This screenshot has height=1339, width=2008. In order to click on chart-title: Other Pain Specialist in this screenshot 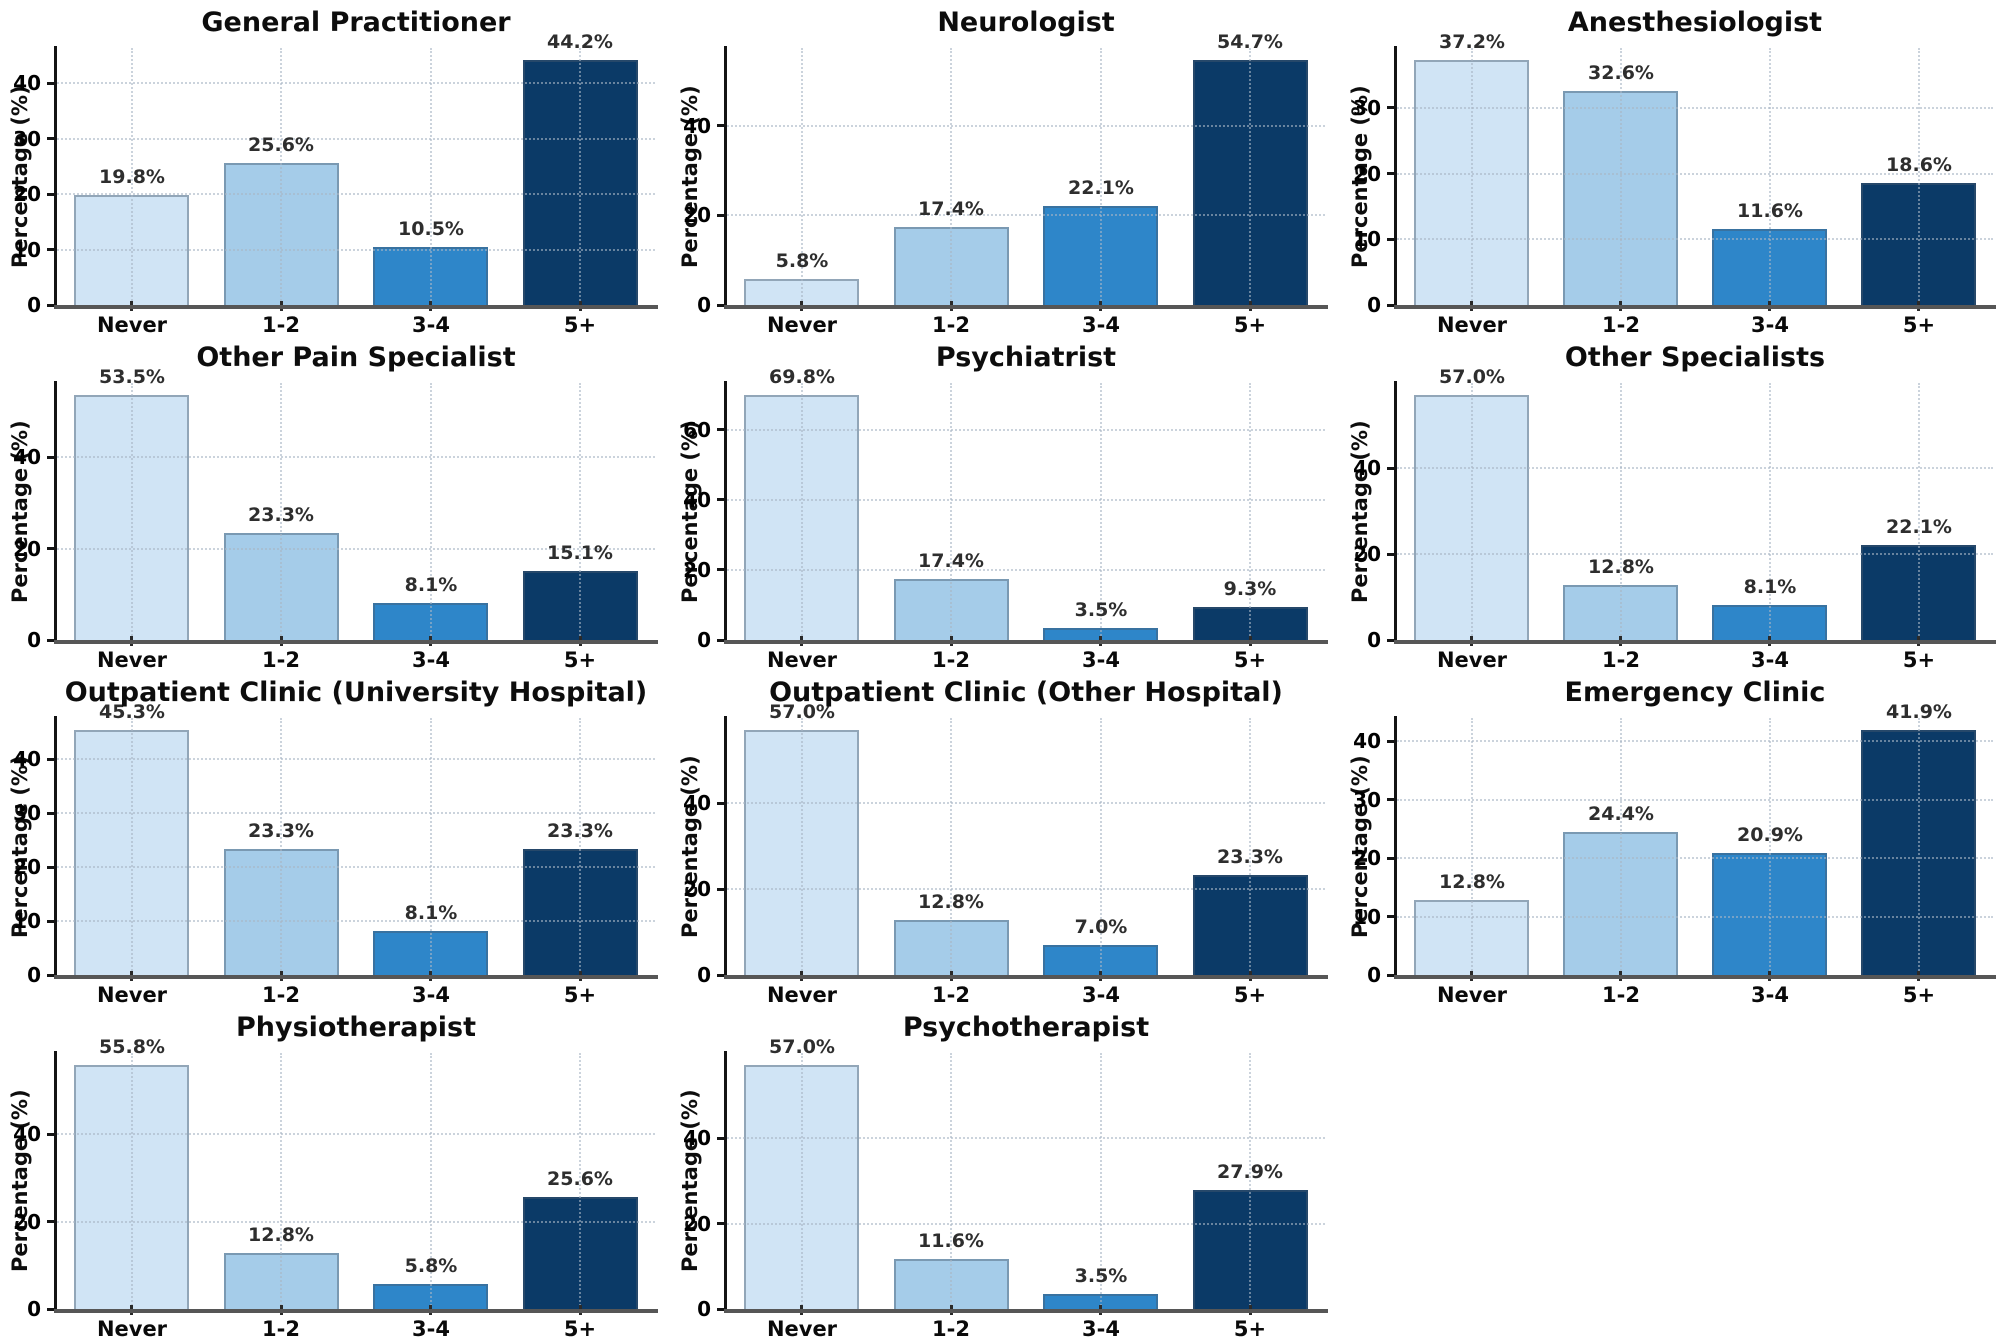, I will do `click(356, 357)`.